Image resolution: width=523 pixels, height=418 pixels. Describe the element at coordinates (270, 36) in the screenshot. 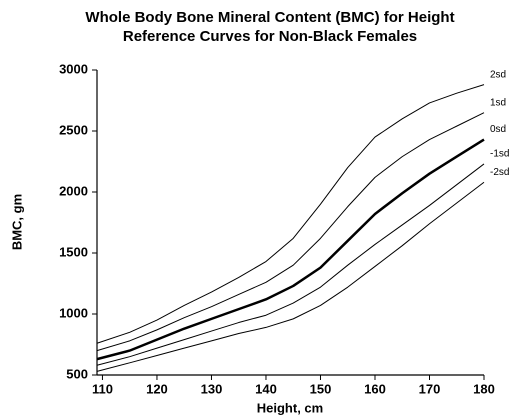

I see `chart-subtitle: Reference Curves for Non-Black Females` at that location.